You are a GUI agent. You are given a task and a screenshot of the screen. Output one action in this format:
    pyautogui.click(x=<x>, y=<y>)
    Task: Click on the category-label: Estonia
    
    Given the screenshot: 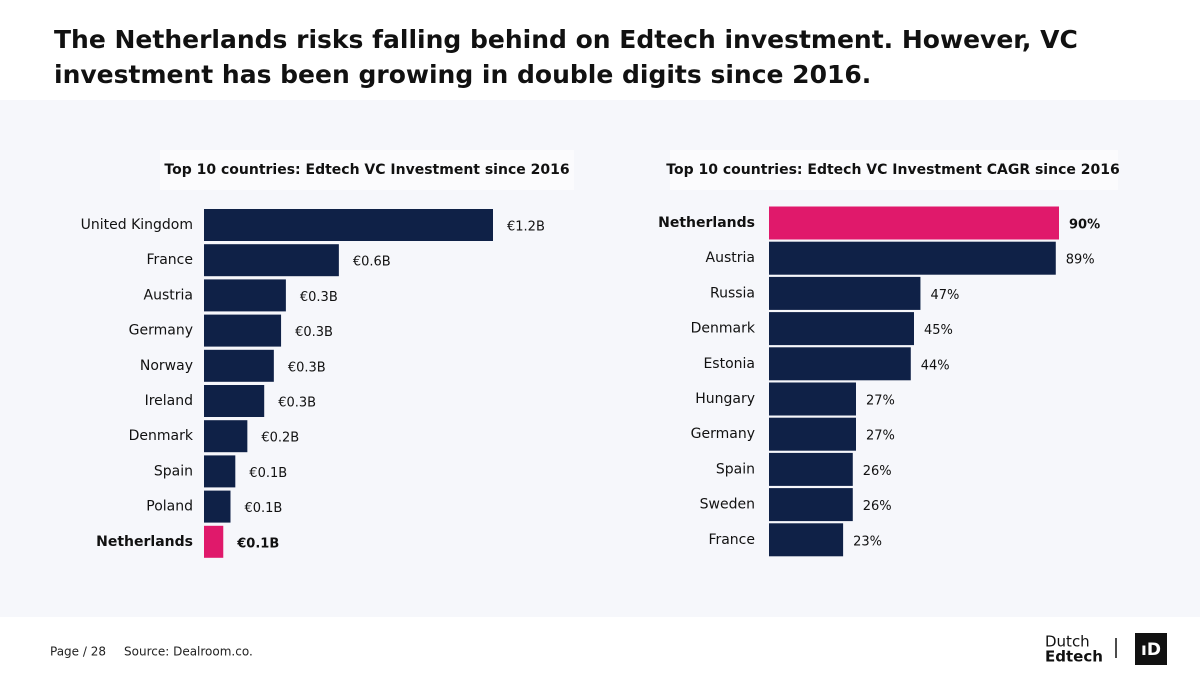 What is the action you would take?
    pyautogui.click(x=729, y=364)
    